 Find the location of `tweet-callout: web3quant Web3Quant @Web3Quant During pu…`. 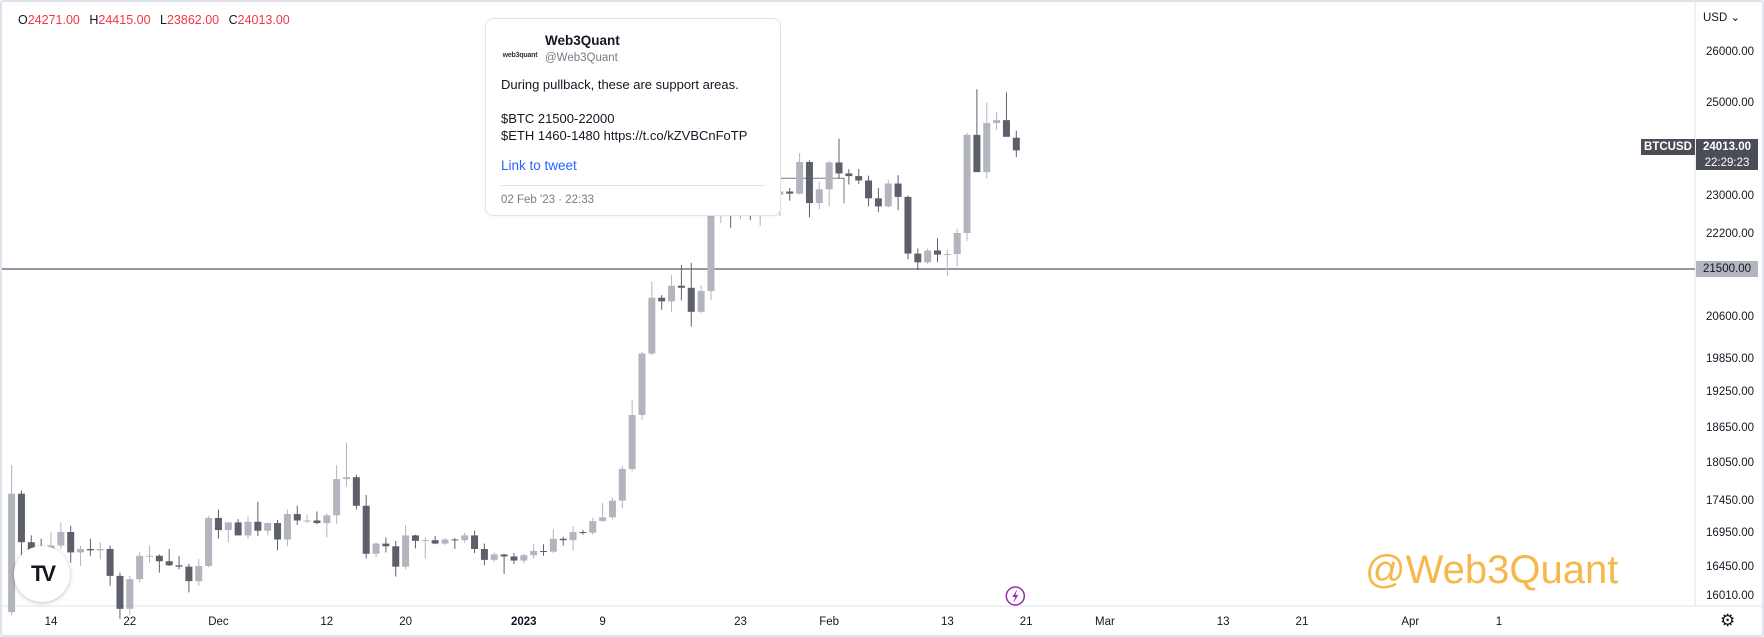

tweet-callout: web3quant Web3Quant @Web3Quant During pu… is located at coordinates (633, 117).